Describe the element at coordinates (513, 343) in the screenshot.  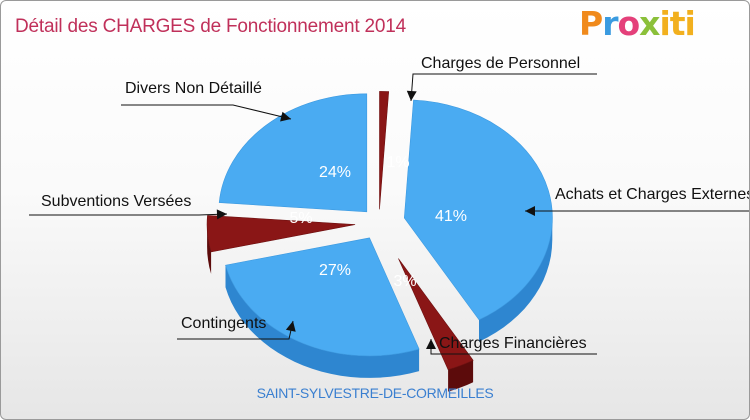
I see `slice-category-label-3: Charges Financières` at that location.